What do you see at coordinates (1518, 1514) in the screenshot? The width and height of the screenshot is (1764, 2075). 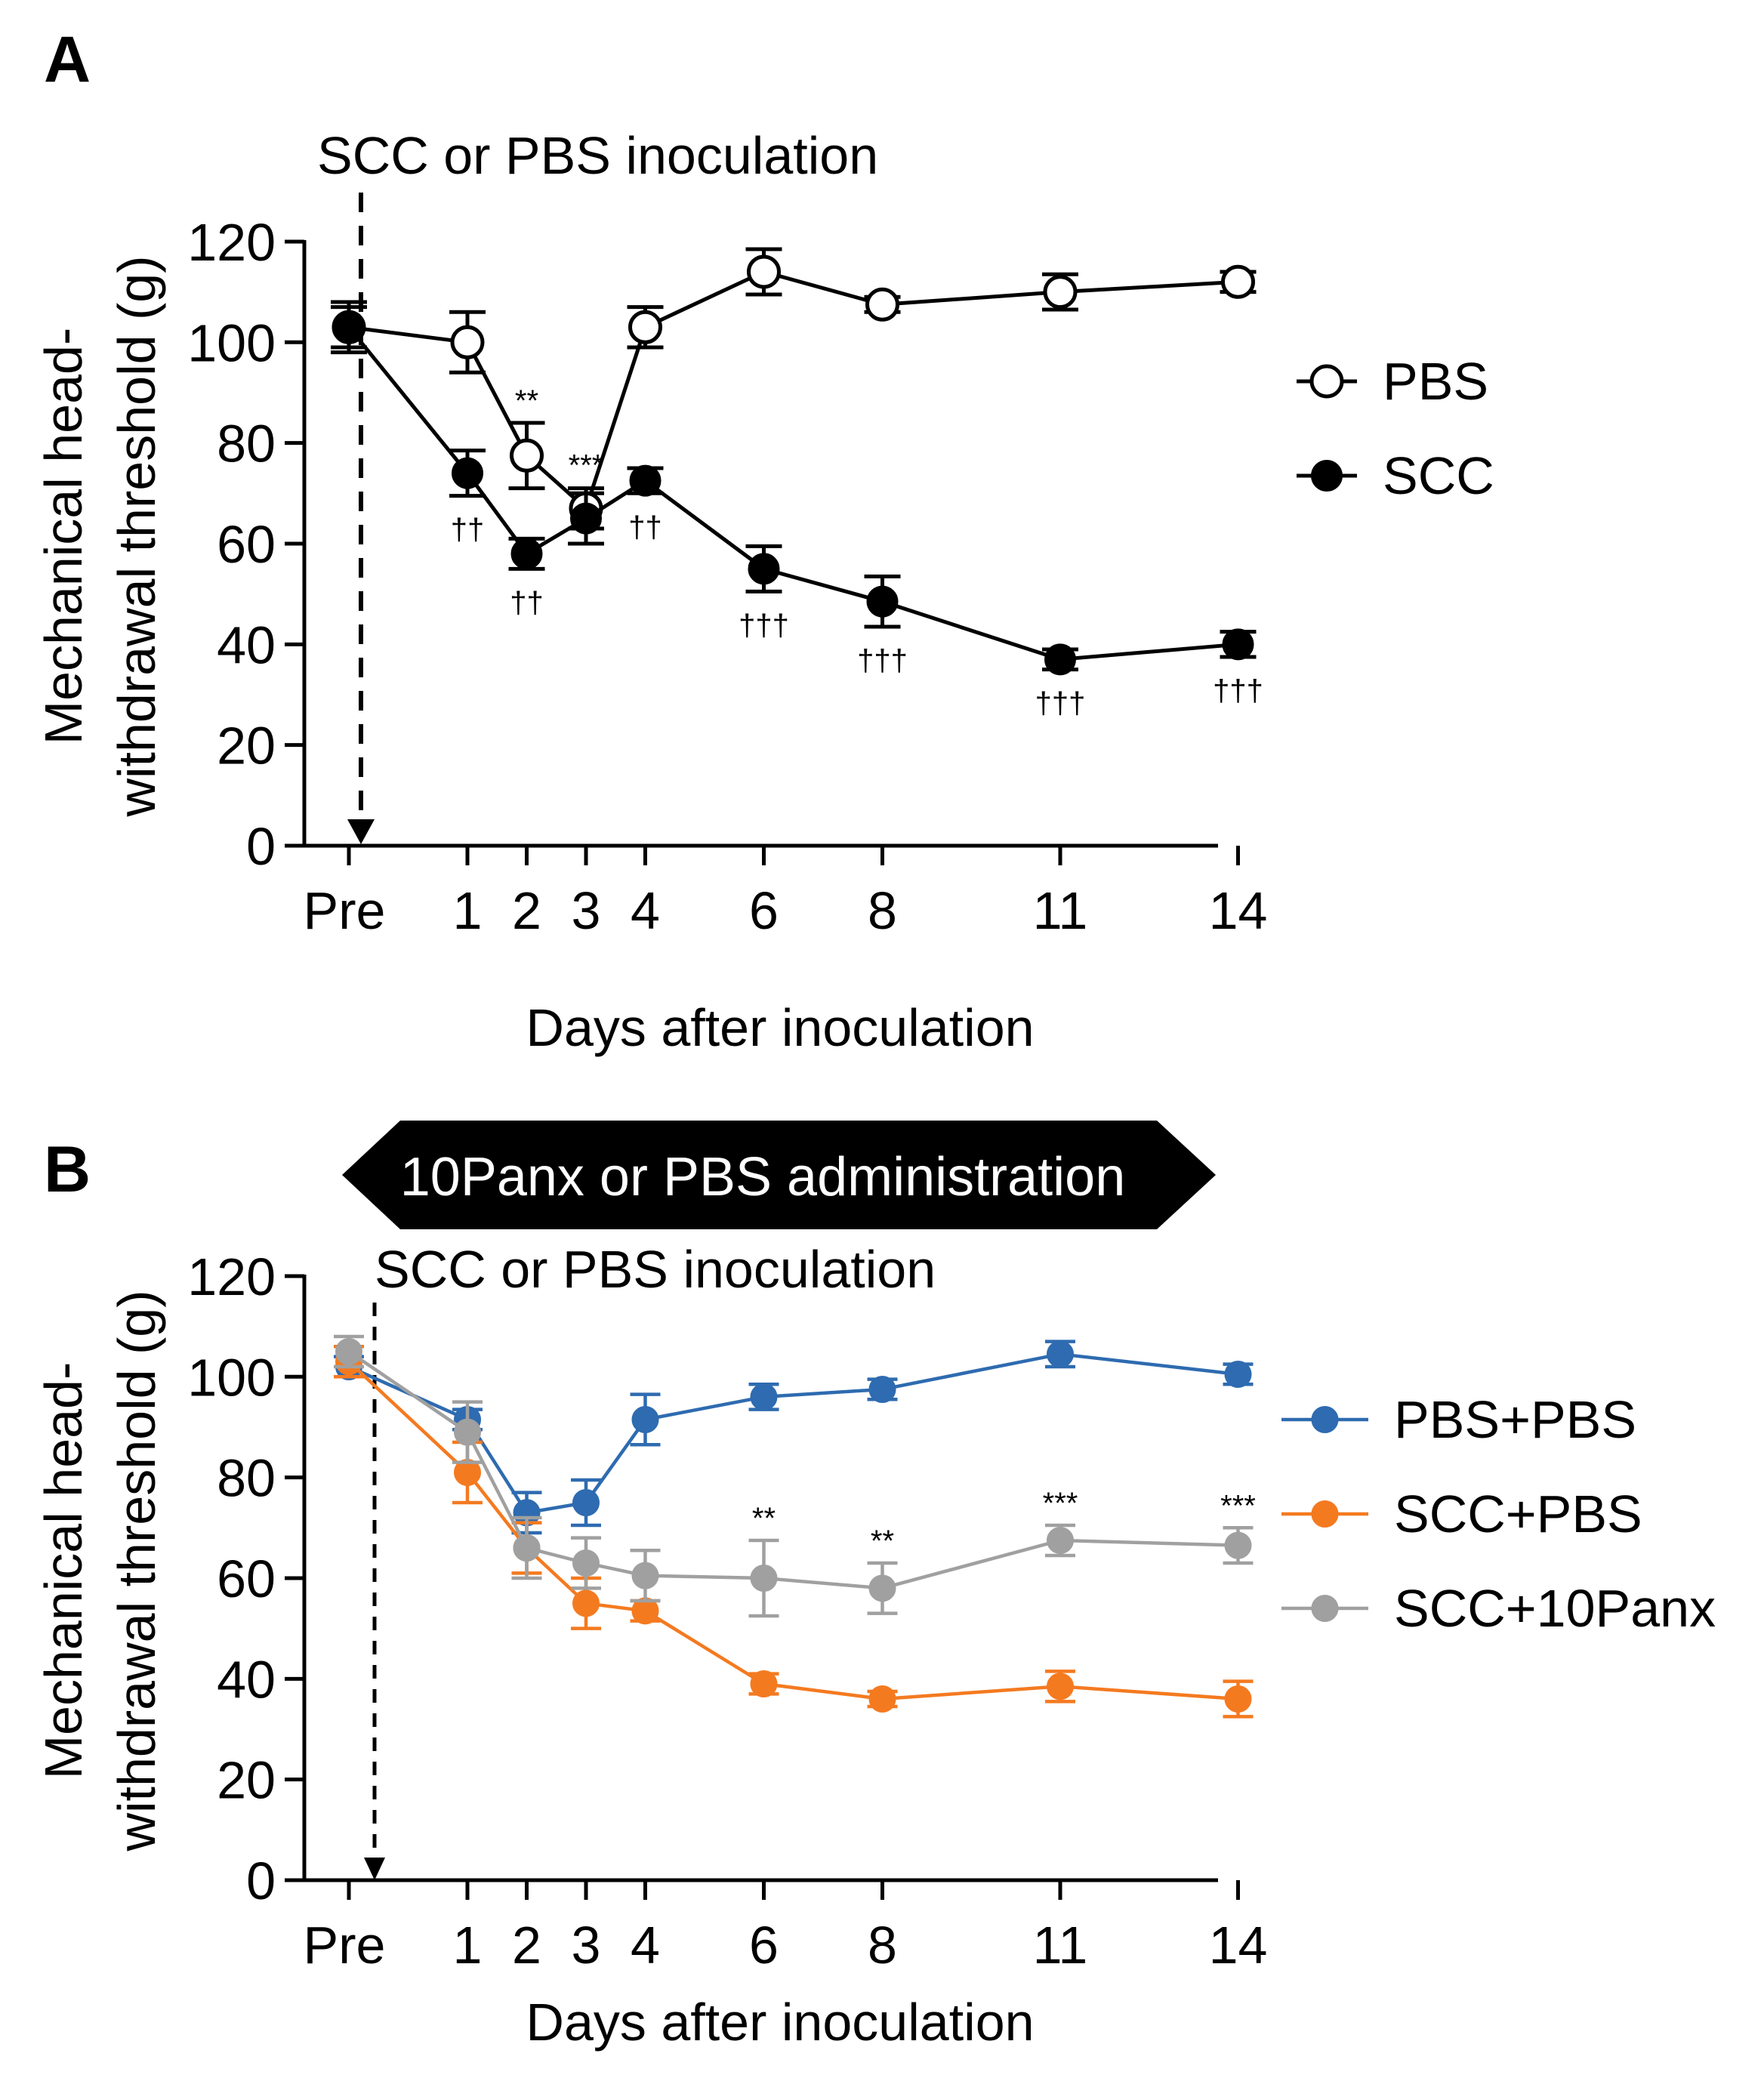 I see `legend-label: SCC+PBS` at bounding box center [1518, 1514].